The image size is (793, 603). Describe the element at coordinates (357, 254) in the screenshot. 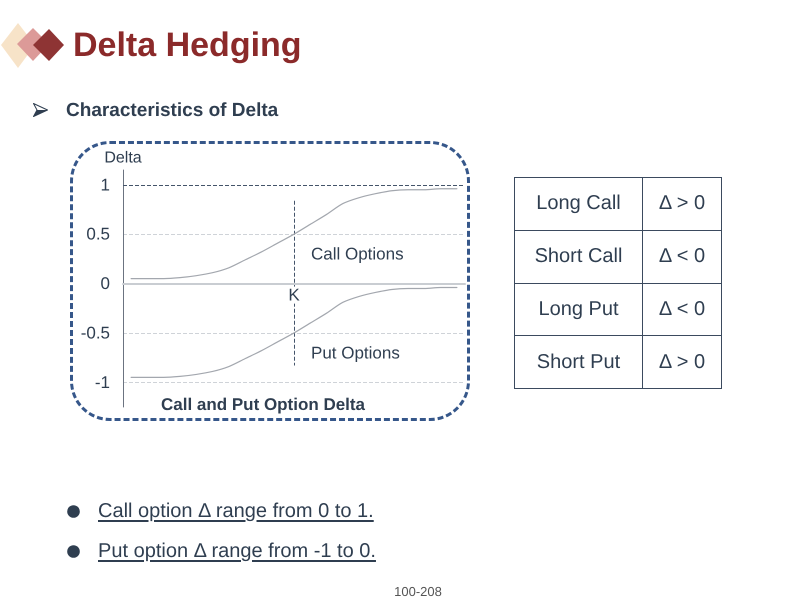

I see `series-label: Call Options` at that location.